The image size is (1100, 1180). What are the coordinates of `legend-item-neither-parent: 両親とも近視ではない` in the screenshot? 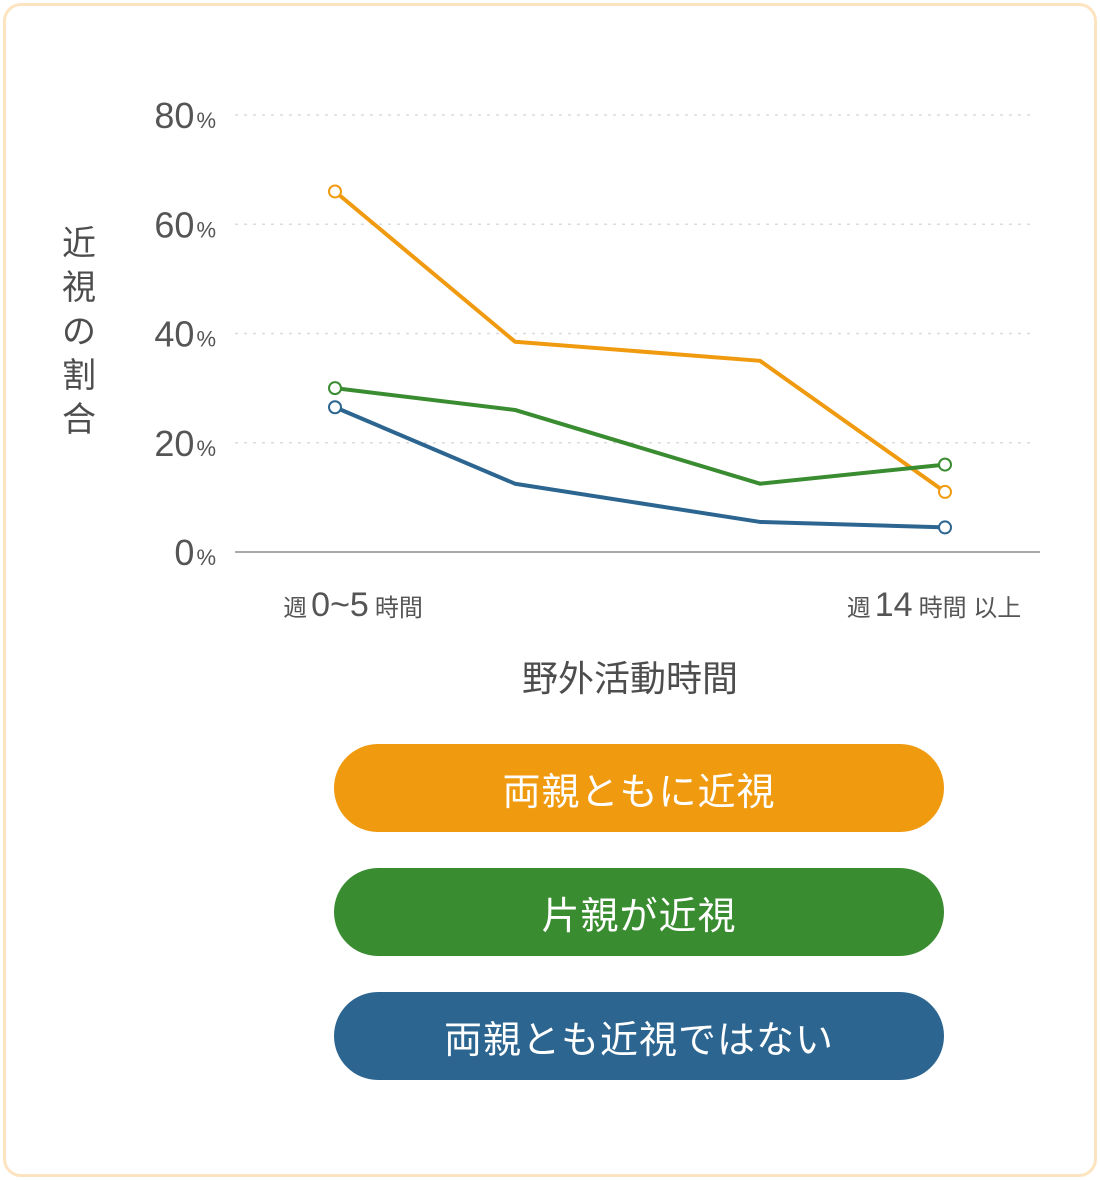 It's located at (639, 1036).